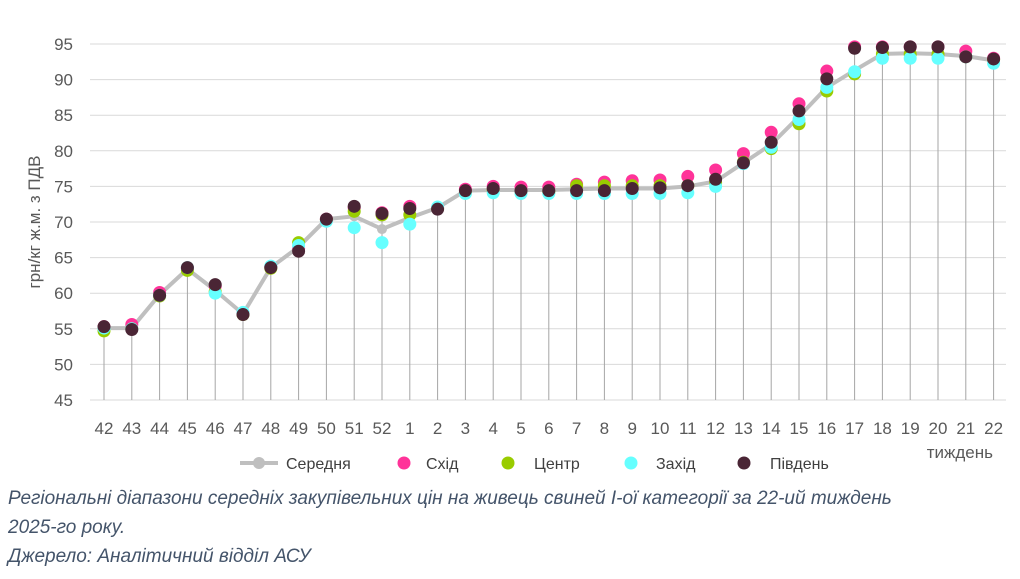 This screenshot has width=1020, height=579. What do you see at coordinates (676, 464) in the screenshot?
I see `legend-label: Захід` at bounding box center [676, 464].